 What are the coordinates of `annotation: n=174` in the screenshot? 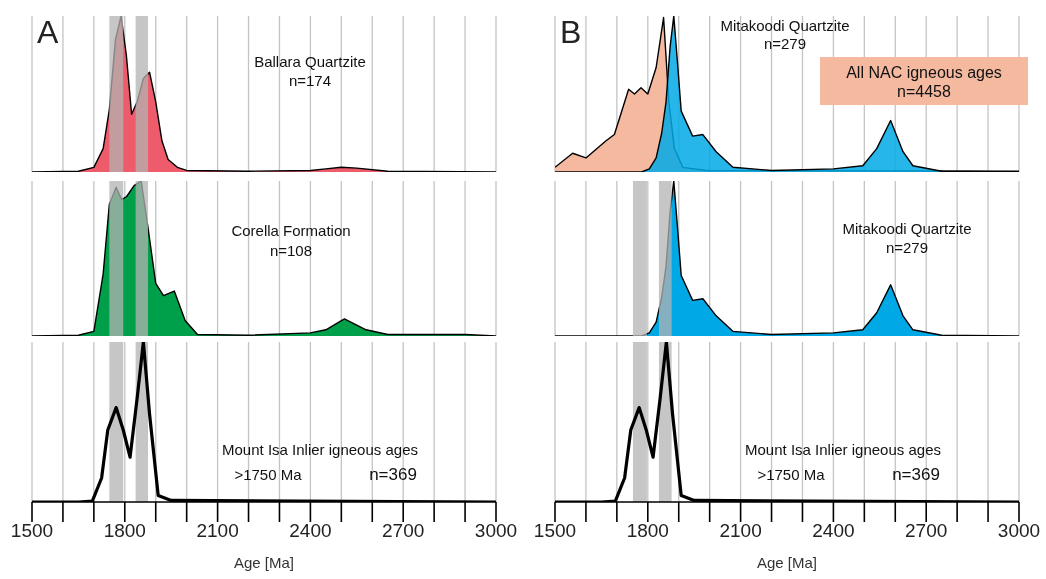 It's located at (310, 80).